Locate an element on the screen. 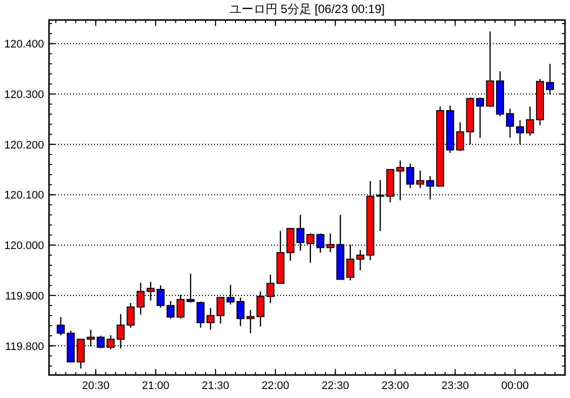 The image size is (570, 398). x-tick-label: 23:30 is located at coordinates (455, 386).